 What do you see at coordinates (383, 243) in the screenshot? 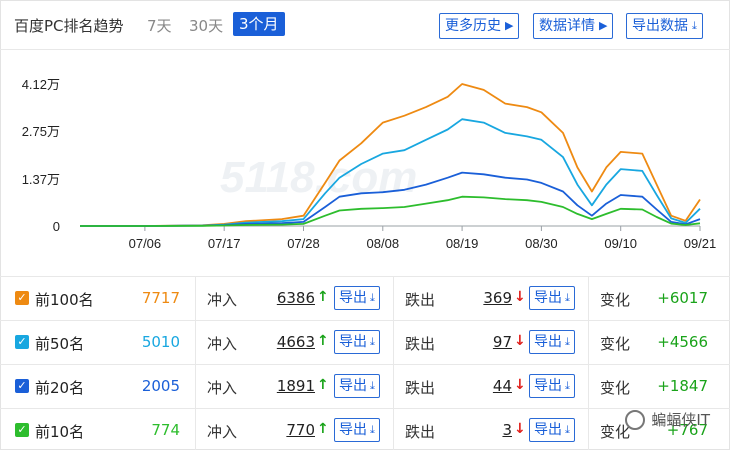
I see `x-tick-label: 08/08` at bounding box center [383, 243].